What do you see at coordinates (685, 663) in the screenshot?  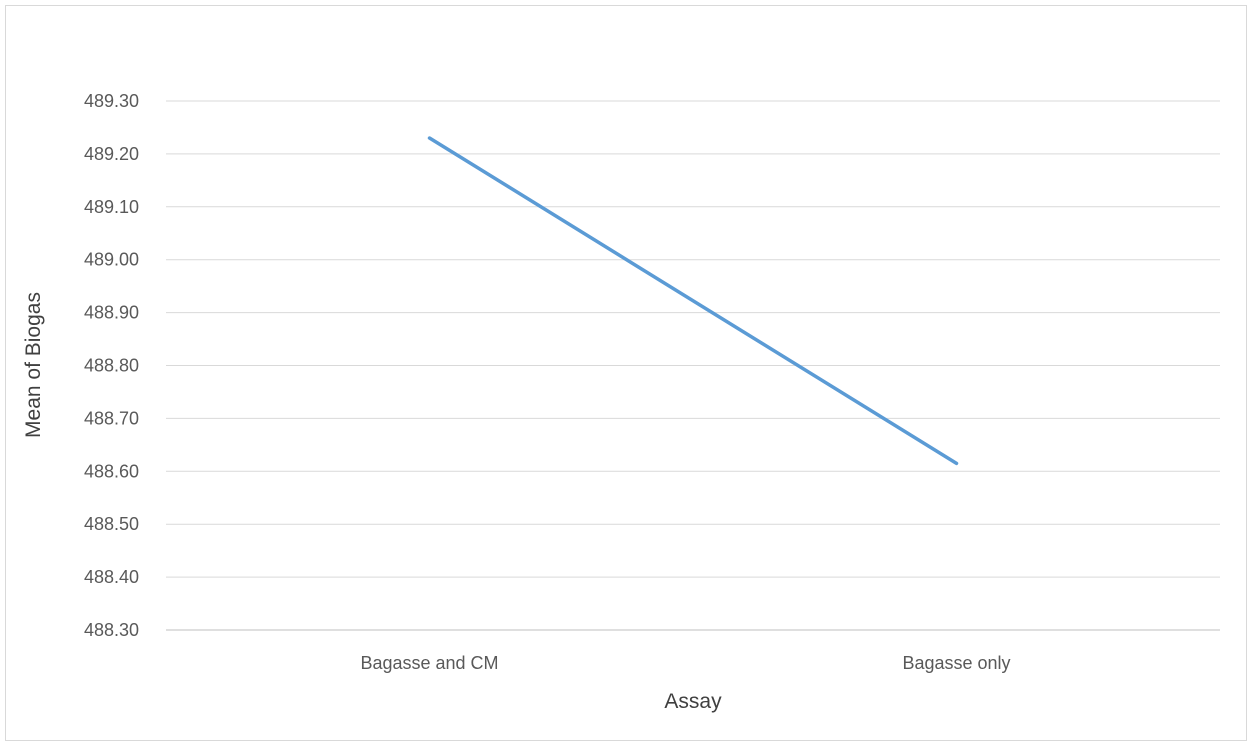 I see `x-tick-labels: Bagasse and CM Bagasse only` at bounding box center [685, 663].